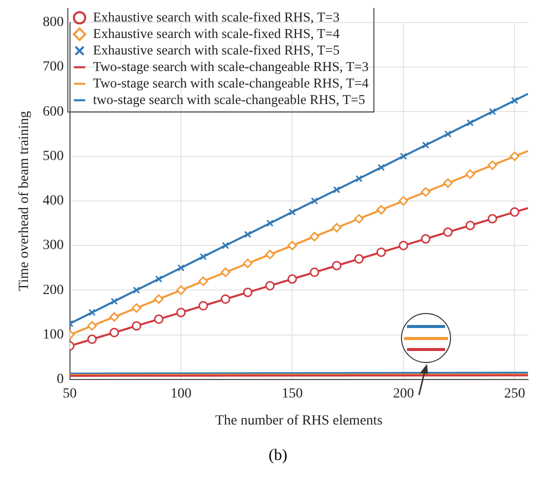  Describe the element at coordinates (53, 290) in the screenshot. I see `y-tick-label: 200` at that location.